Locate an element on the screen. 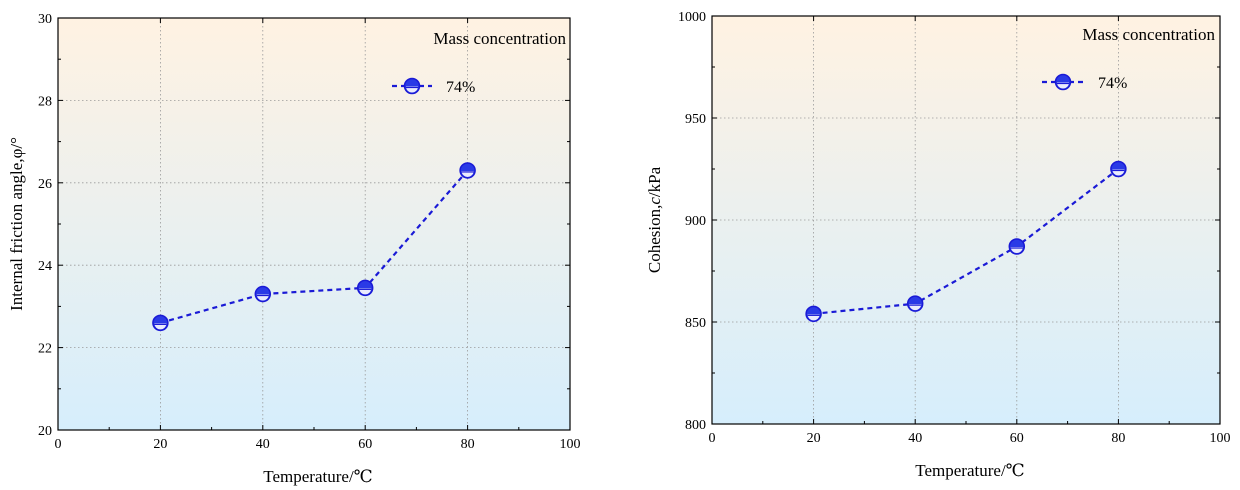  y-tick-label: 24 is located at coordinates (45, 266).